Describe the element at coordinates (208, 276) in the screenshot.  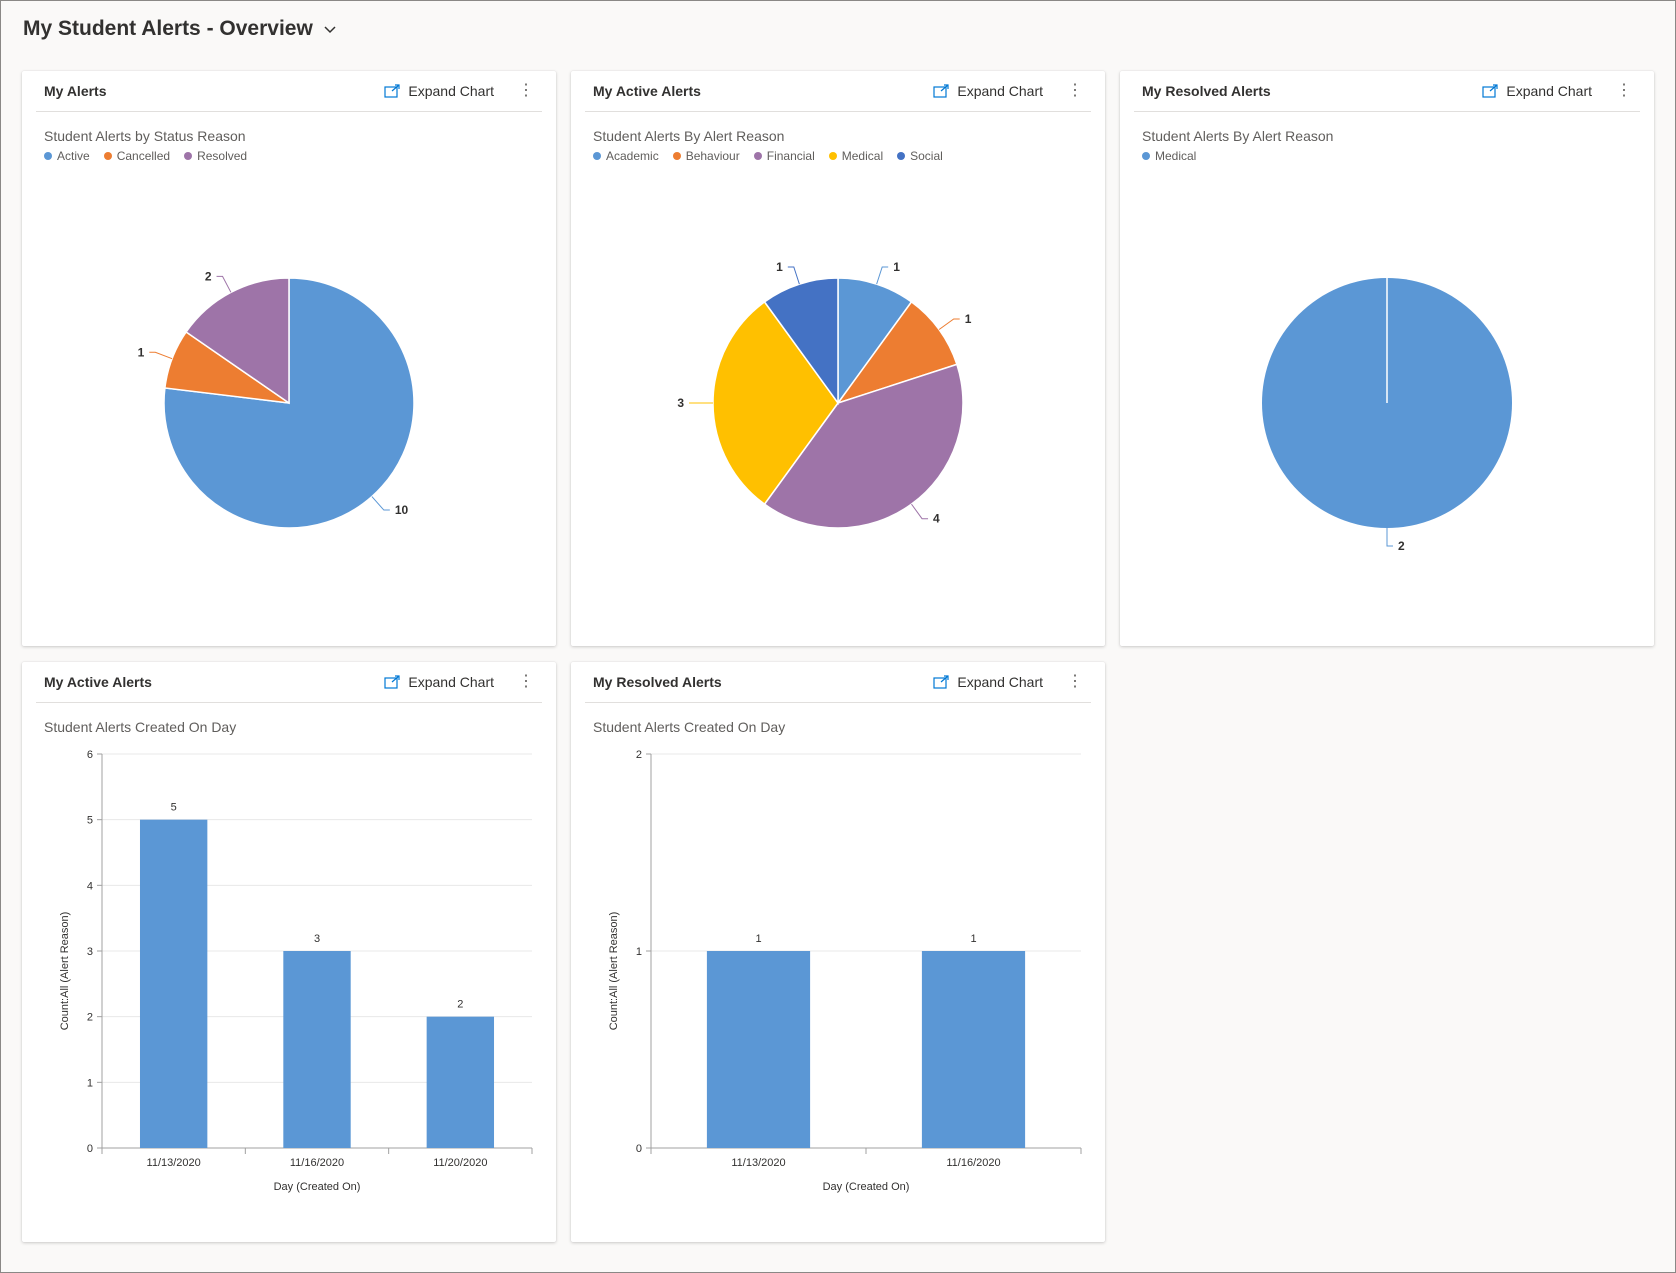
I see `data-label-resolved: 2` at that location.